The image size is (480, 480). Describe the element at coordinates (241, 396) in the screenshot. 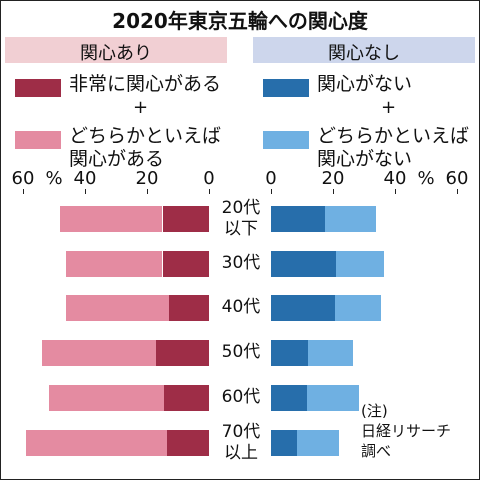

I see `category-label: 60代` at that location.